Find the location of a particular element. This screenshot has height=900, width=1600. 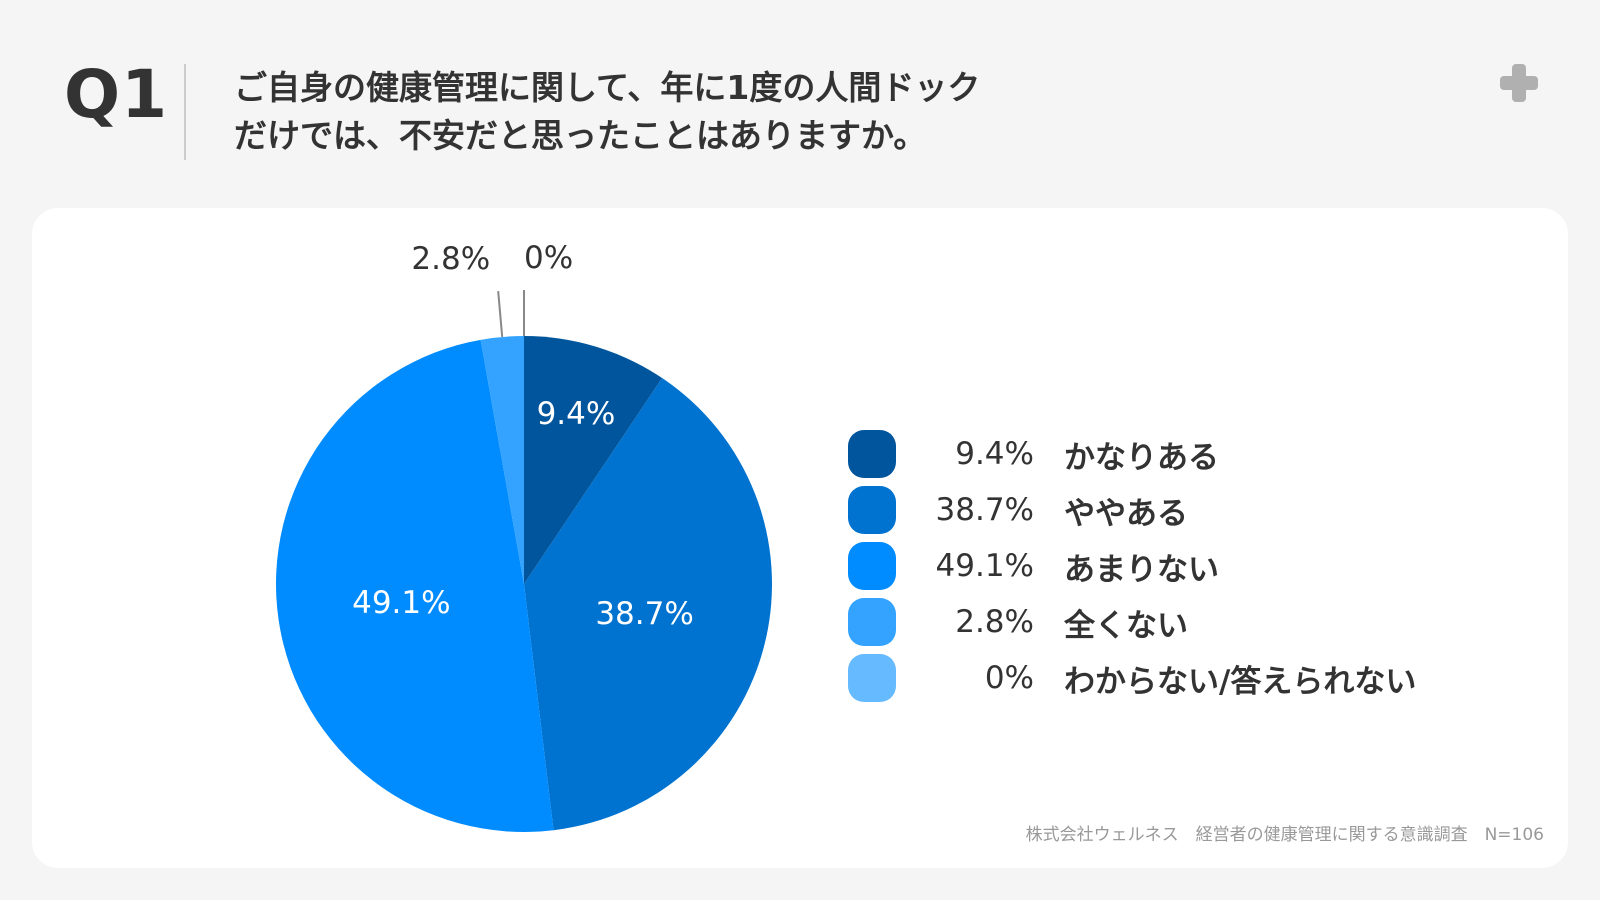

legend-percent: 38.7% is located at coordinates (984, 510).